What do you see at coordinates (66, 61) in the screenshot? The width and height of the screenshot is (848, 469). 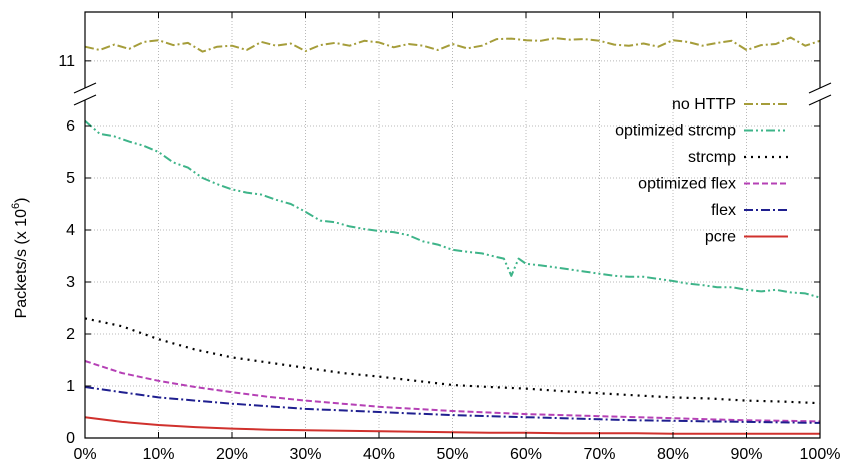 I see `y-tick-label: 11` at bounding box center [66, 61].